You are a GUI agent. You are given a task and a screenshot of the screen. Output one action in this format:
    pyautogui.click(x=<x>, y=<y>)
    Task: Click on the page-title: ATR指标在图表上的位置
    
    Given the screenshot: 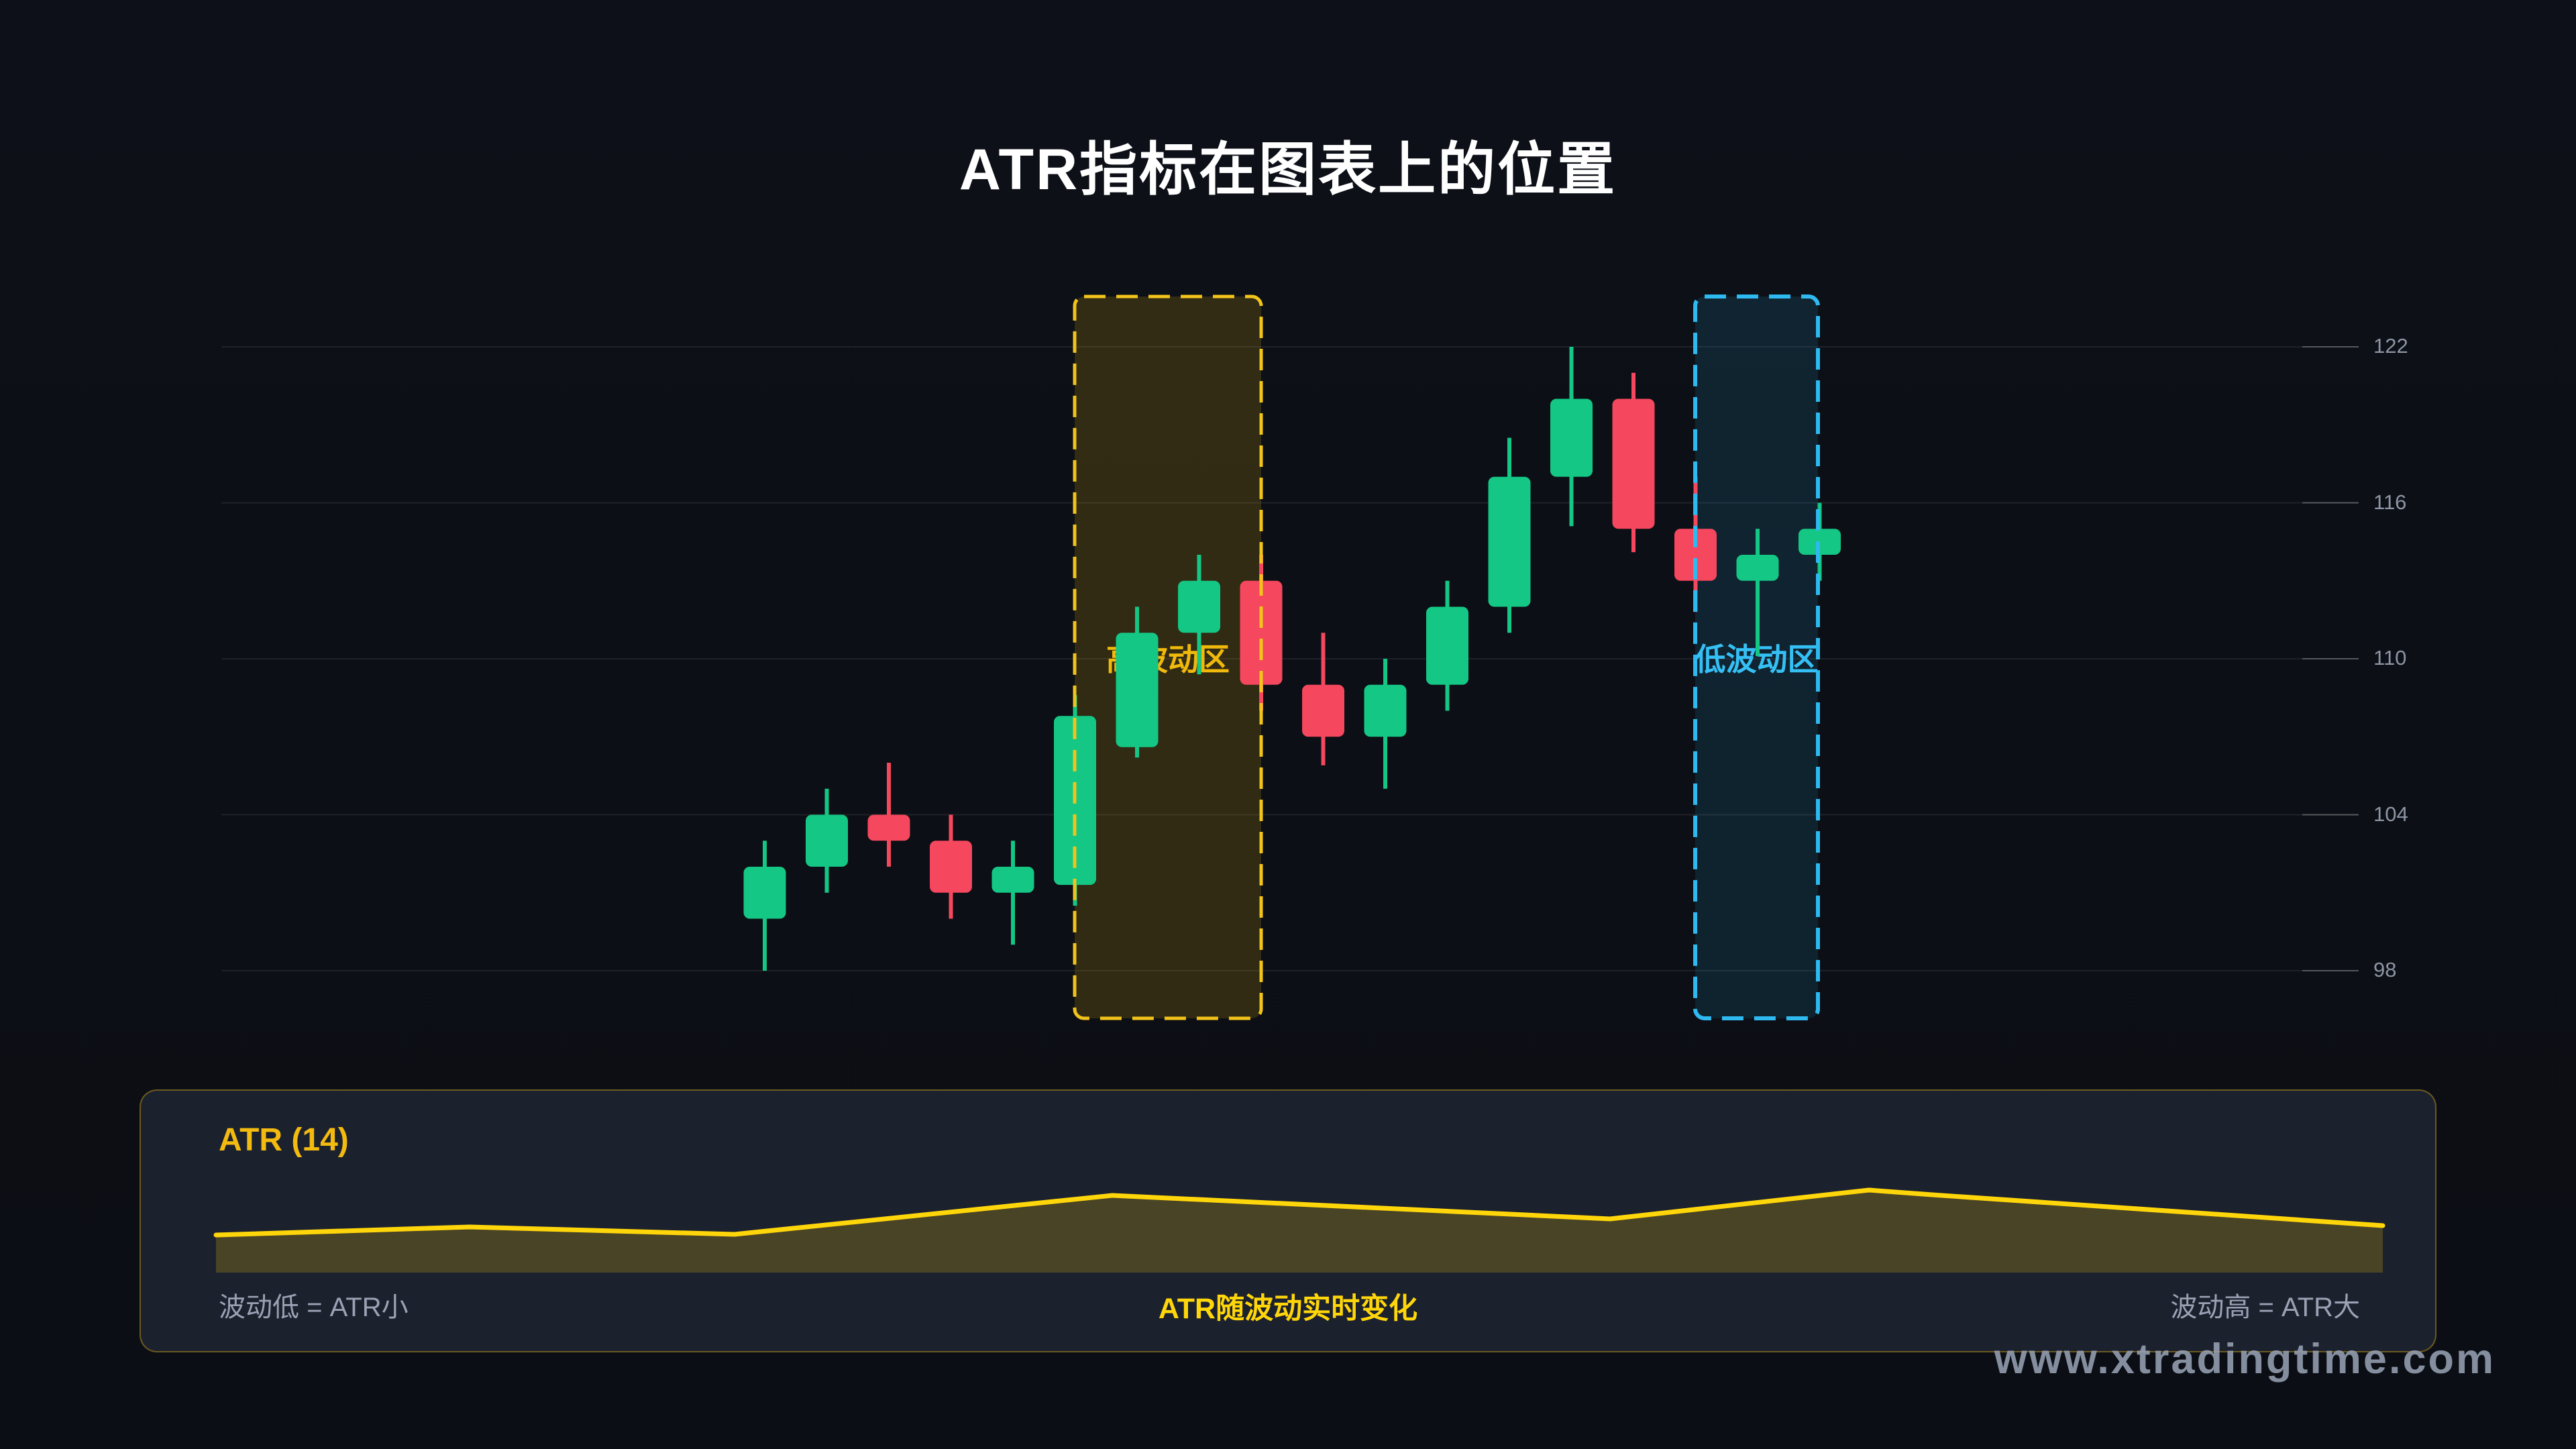 What is the action you would take?
    pyautogui.click(x=1288, y=170)
    